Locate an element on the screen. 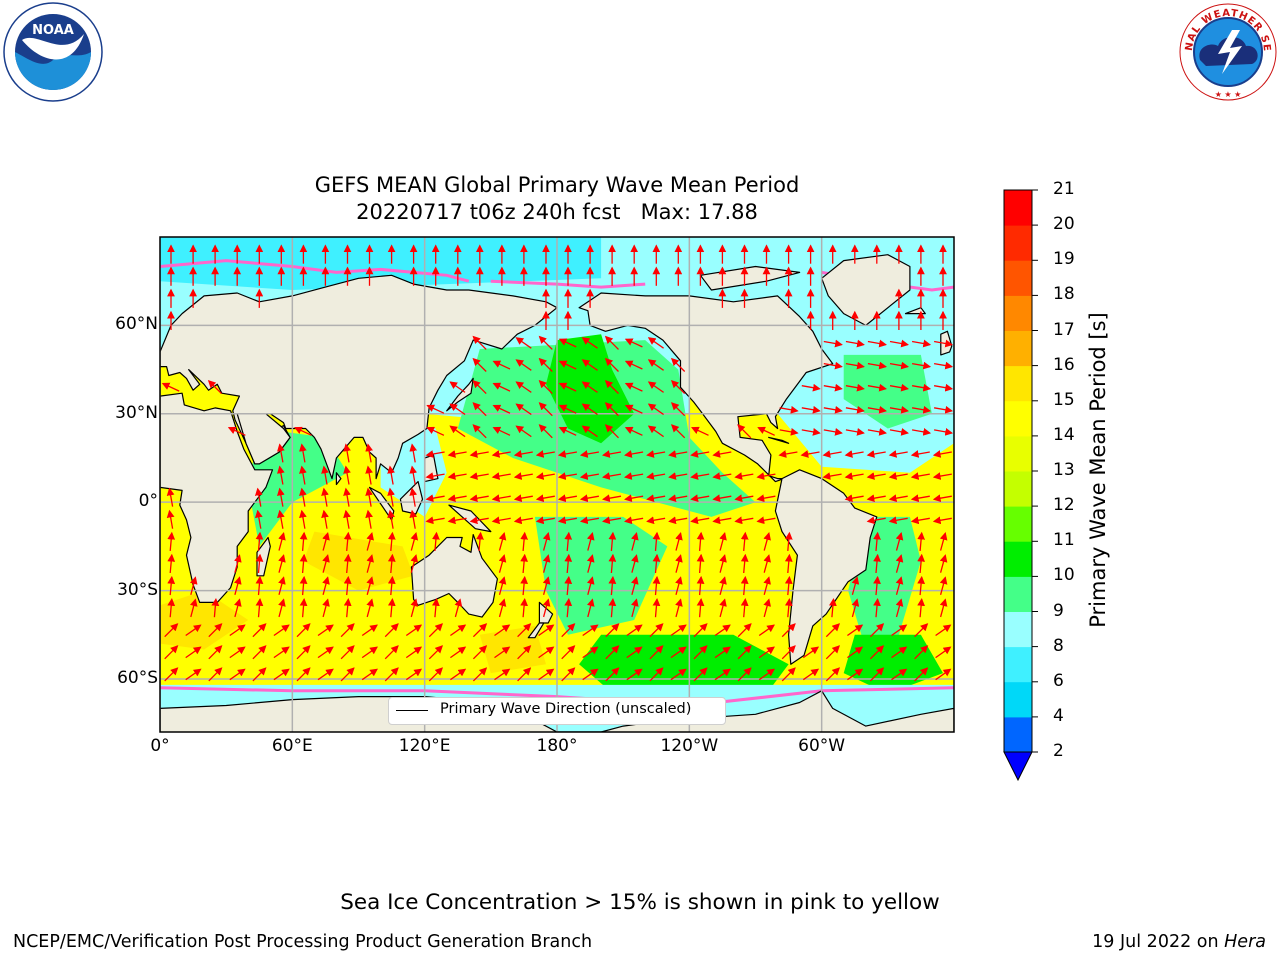  nws-logo: NATIONAL WEATHER SERVICE ★ ★ ★ is located at coordinates (1227, 51).